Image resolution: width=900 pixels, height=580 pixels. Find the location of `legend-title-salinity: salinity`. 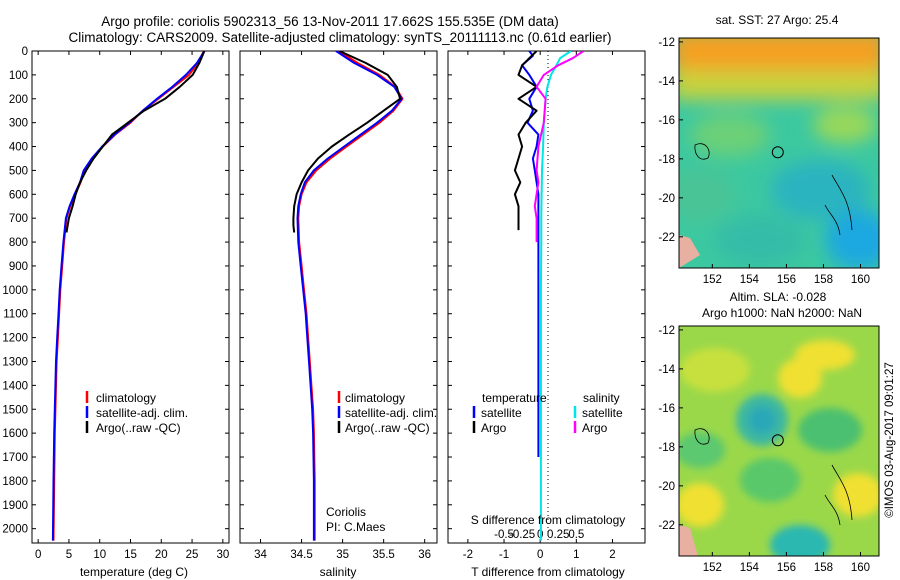

legend-title-salinity: salinity is located at coordinates (601, 398).